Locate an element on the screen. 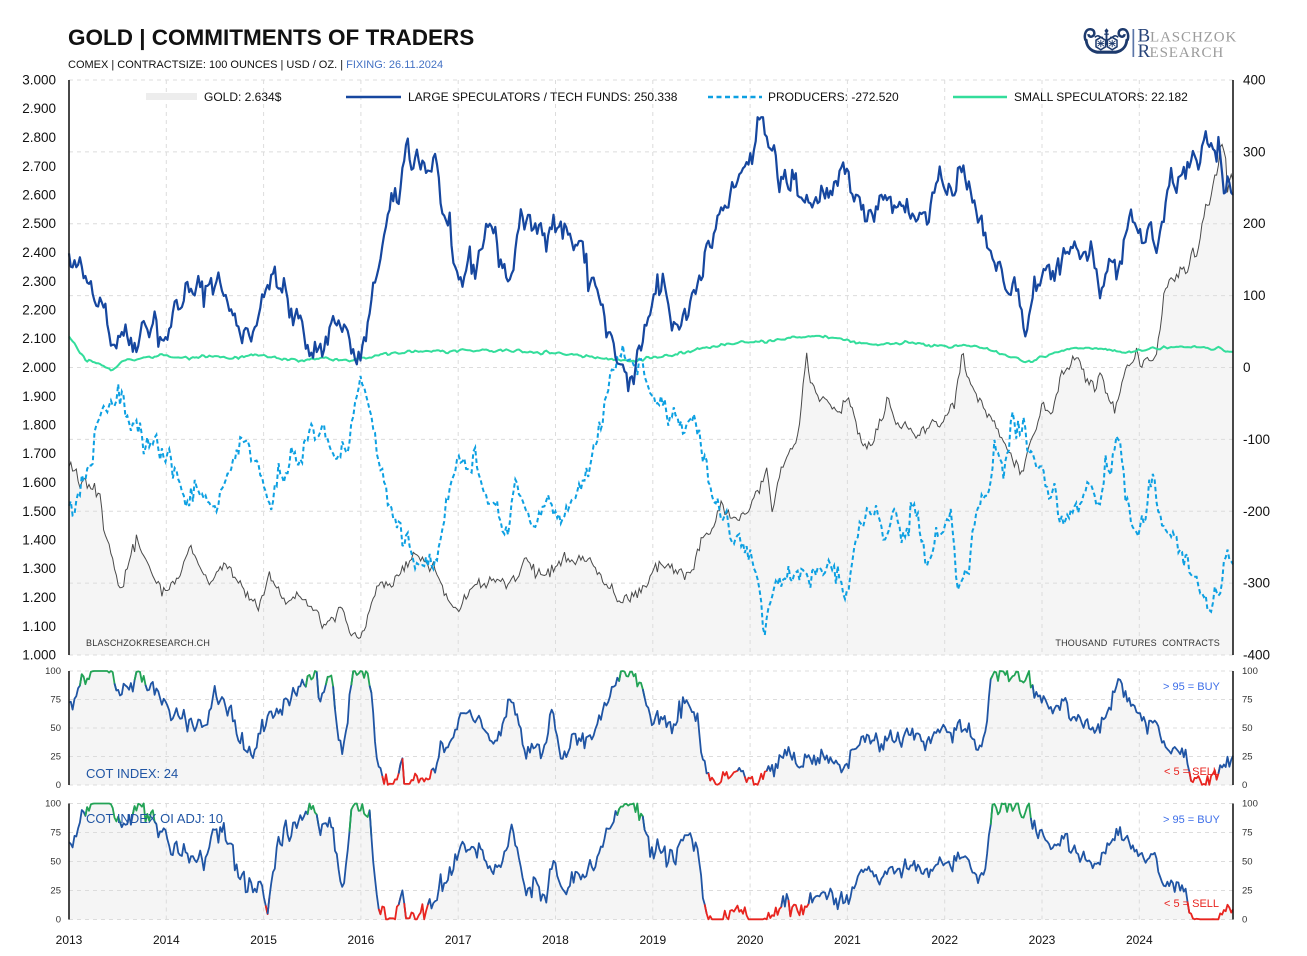 The width and height of the screenshot is (1307, 956). svg-text: PRODUCERS: -272.520 is located at coordinates (833, 97).